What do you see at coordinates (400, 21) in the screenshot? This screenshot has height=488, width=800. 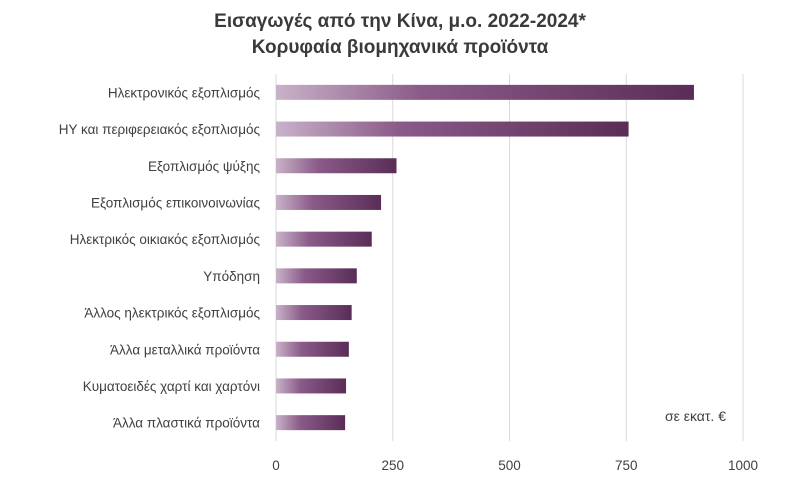 I see `chart-title: Εισαγωγές από την Κίνα, μ.ο. 2022-2024*` at bounding box center [400, 21].